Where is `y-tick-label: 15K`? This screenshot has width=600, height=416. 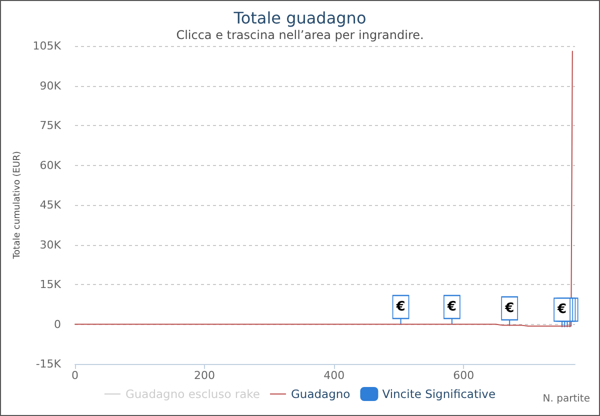
y-tick-label: 15K is located at coordinates (51, 284).